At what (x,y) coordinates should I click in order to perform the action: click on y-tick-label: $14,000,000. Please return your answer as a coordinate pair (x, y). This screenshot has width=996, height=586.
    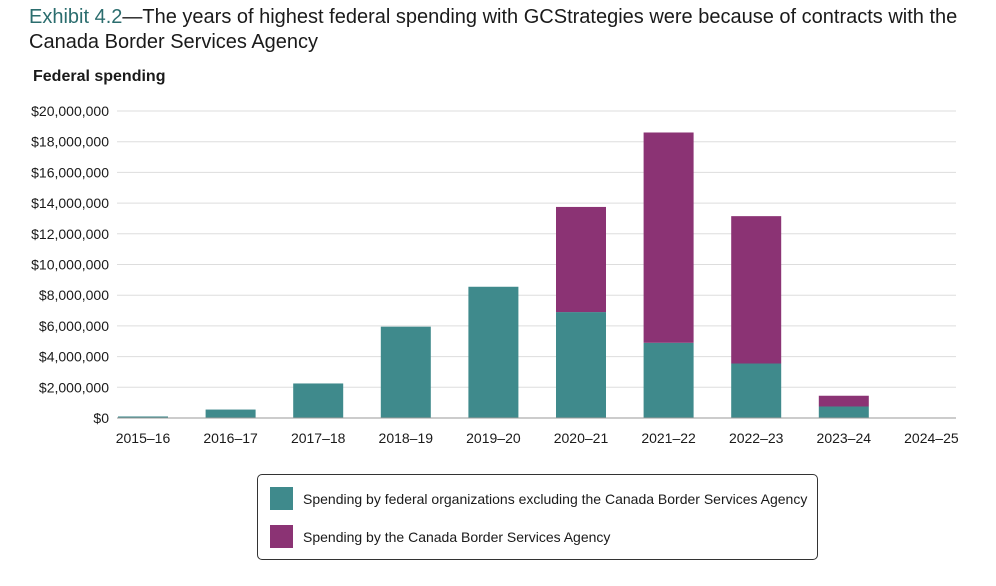
    Looking at the image, I should click on (70, 203).